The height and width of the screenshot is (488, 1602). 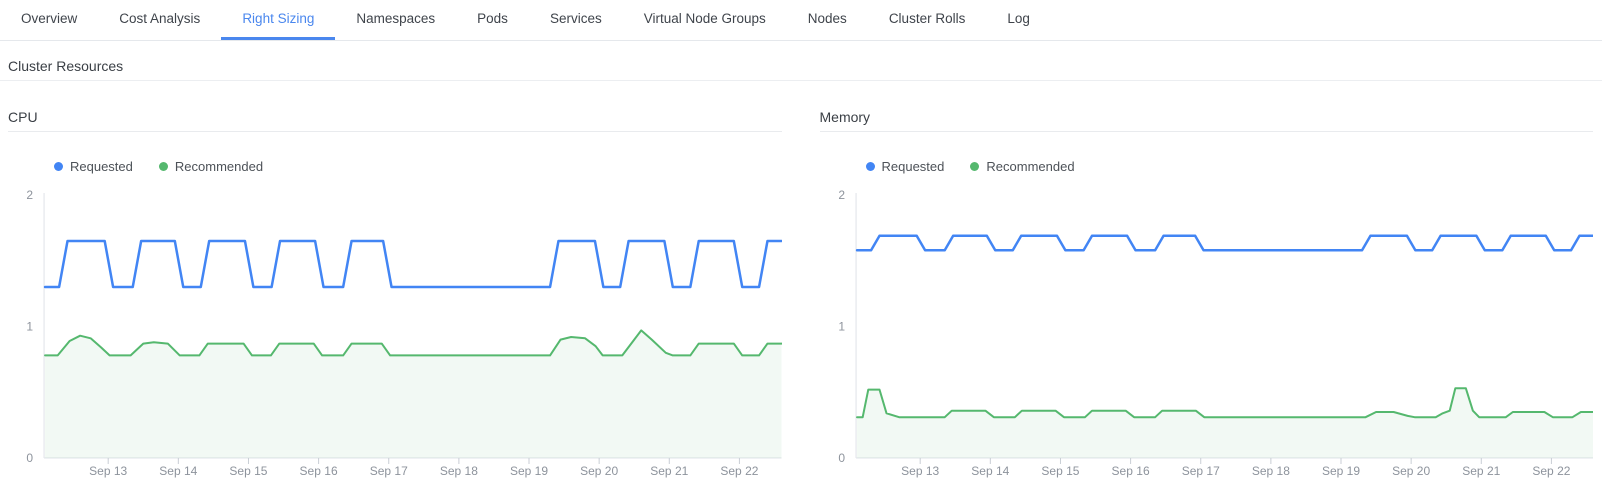 I want to click on tab-pods: Pods, so click(x=492, y=18).